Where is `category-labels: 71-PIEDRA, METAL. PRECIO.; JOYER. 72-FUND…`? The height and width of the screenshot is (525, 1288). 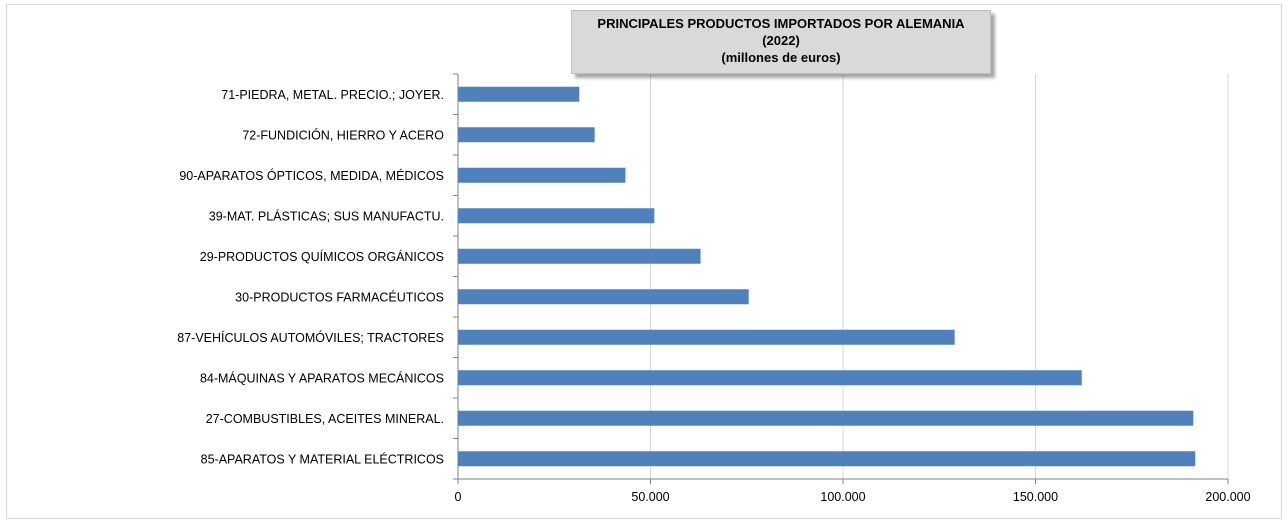 category-labels: 71-PIEDRA, METAL. PRECIO.; JOYER. 72-FUND… is located at coordinates (310, 277).